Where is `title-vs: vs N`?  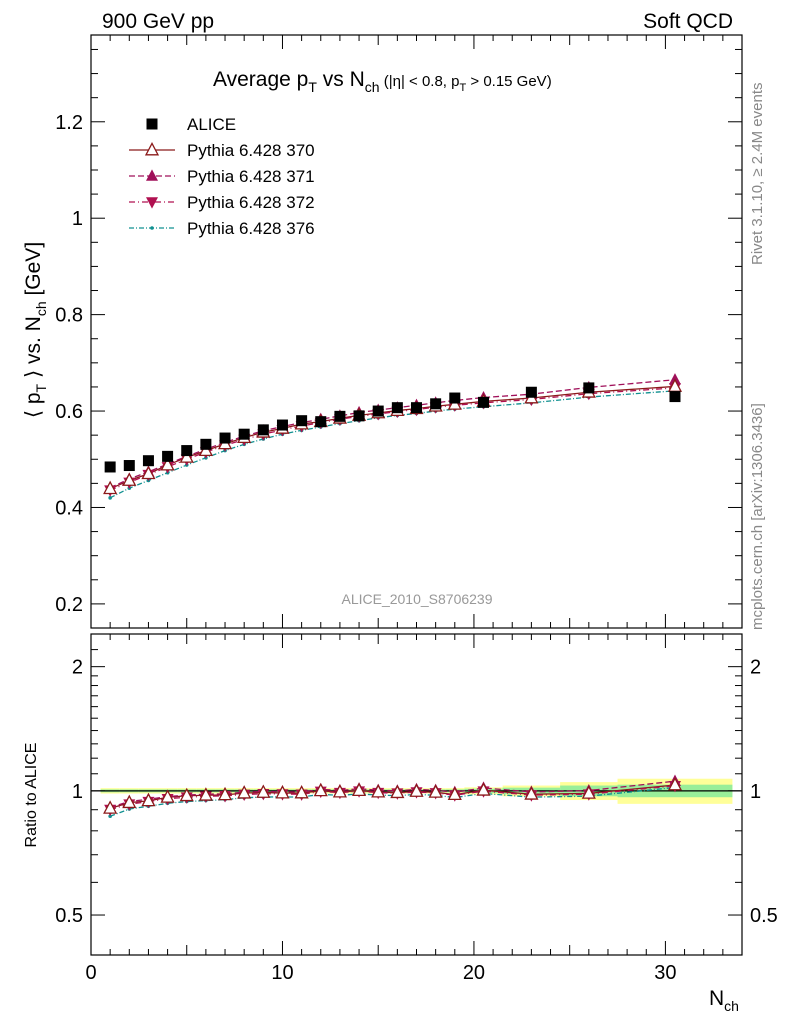
title-vs: vs N is located at coordinates (341, 79).